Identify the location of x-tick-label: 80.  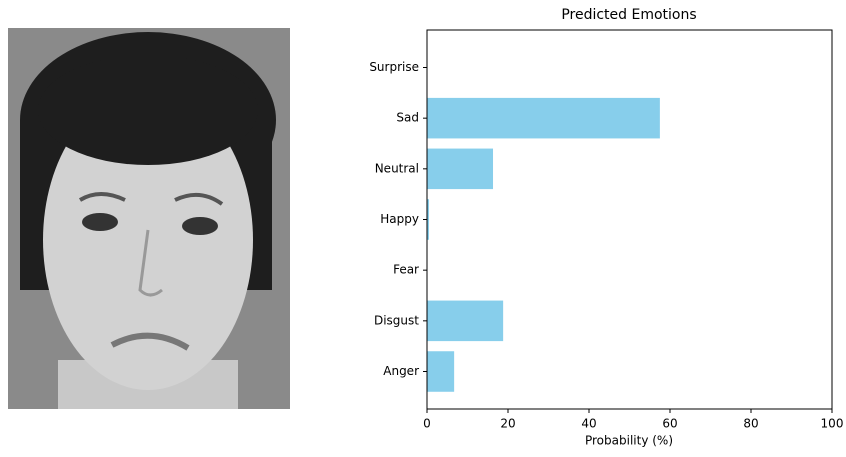
(750, 424).